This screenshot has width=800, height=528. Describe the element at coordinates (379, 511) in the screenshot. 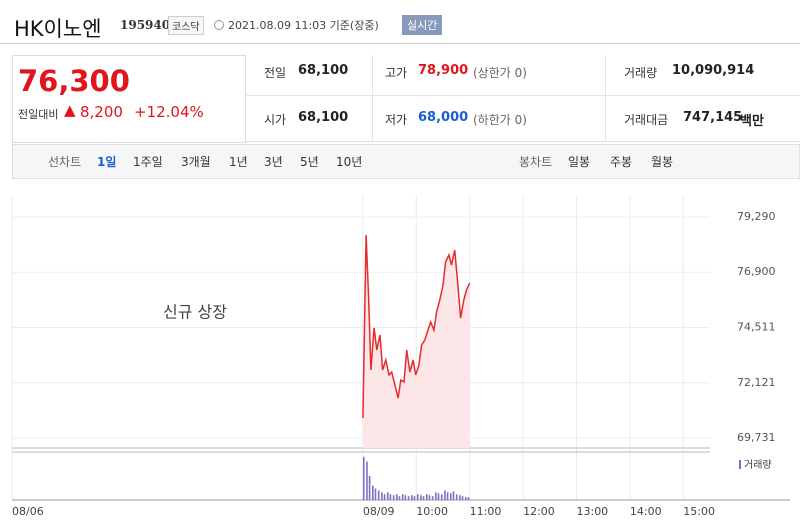

I see `x-tick-label: 08/09` at that location.